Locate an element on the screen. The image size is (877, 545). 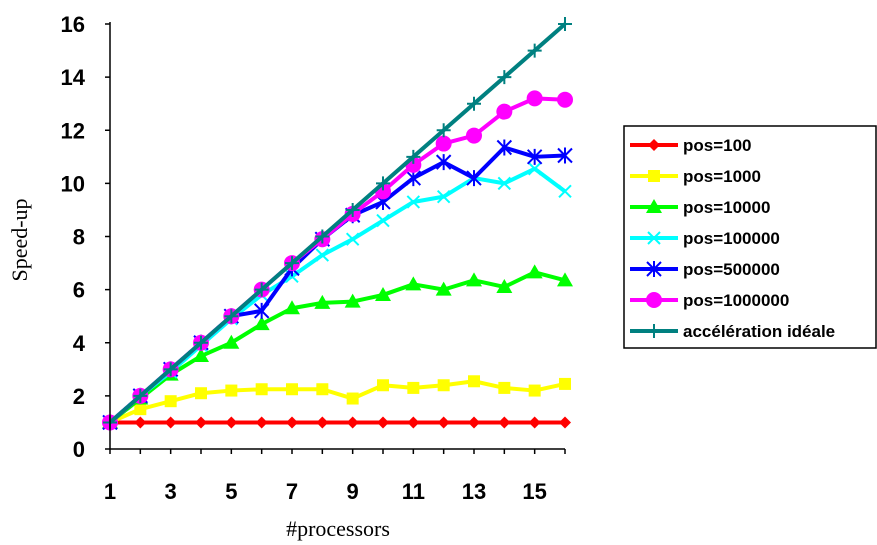
x-tick-label: 11 is located at coordinates (413, 491).